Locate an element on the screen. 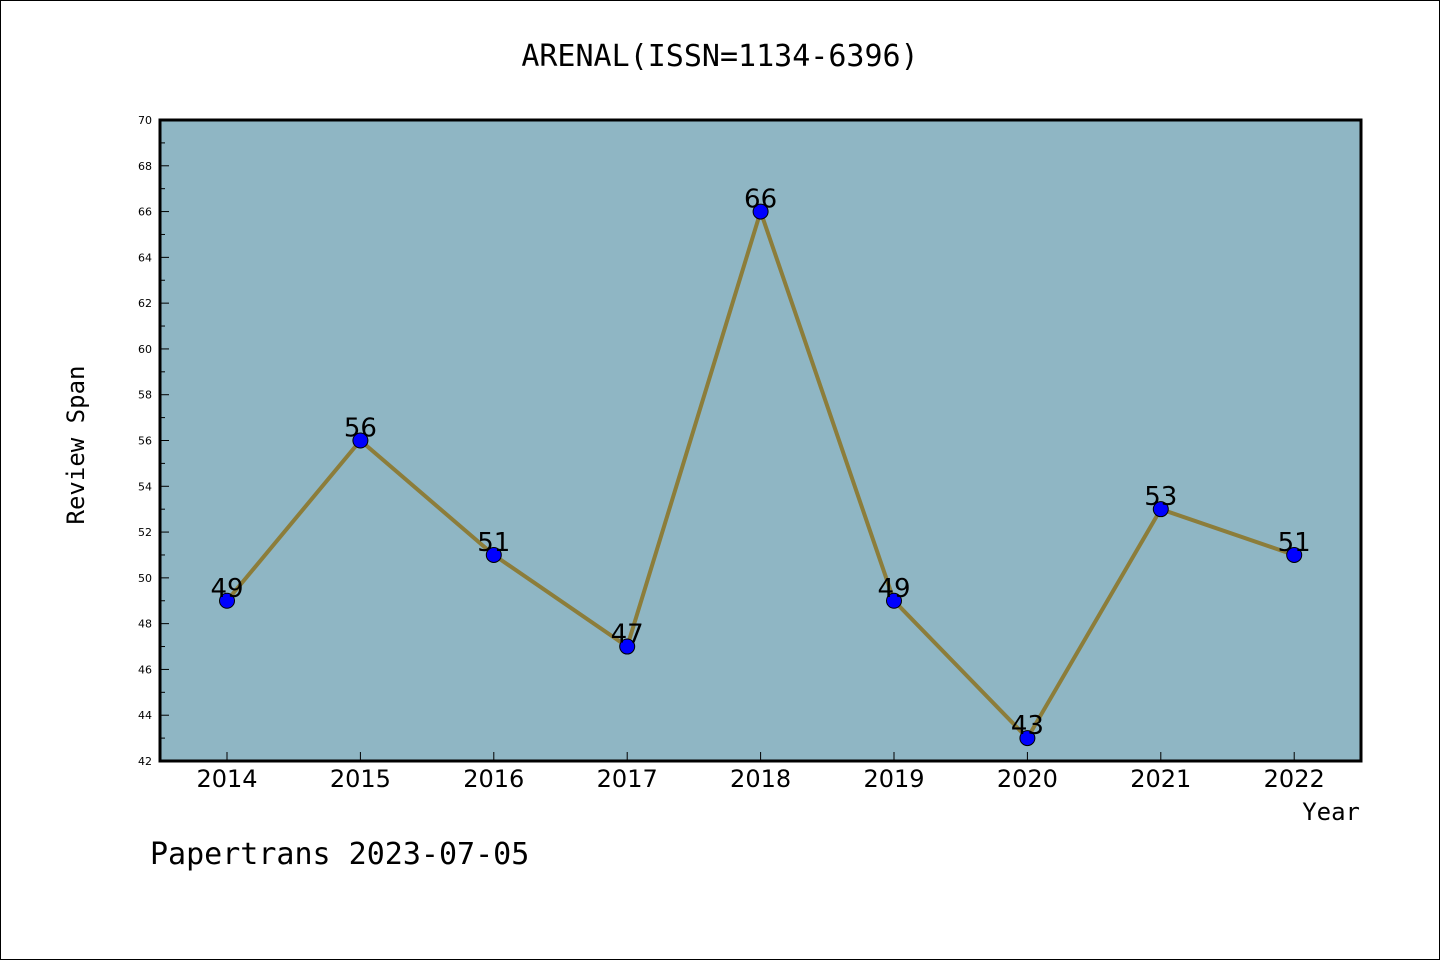 The width and height of the screenshot is (1440, 960). y-tick-label: 44 is located at coordinates (145, 715).